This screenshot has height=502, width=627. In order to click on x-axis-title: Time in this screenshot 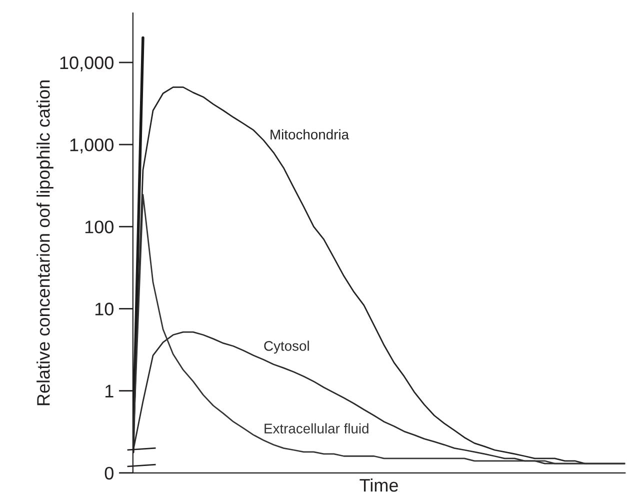, I will do `click(379, 485)`.